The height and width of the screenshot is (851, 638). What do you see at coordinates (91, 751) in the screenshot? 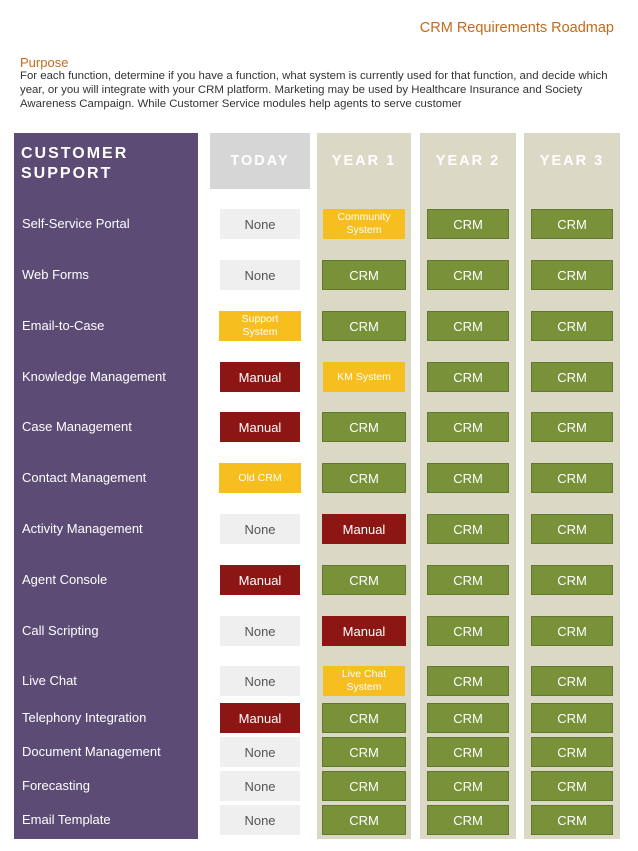
I see `row-label: Document Management` at bounding box center [91, 751].